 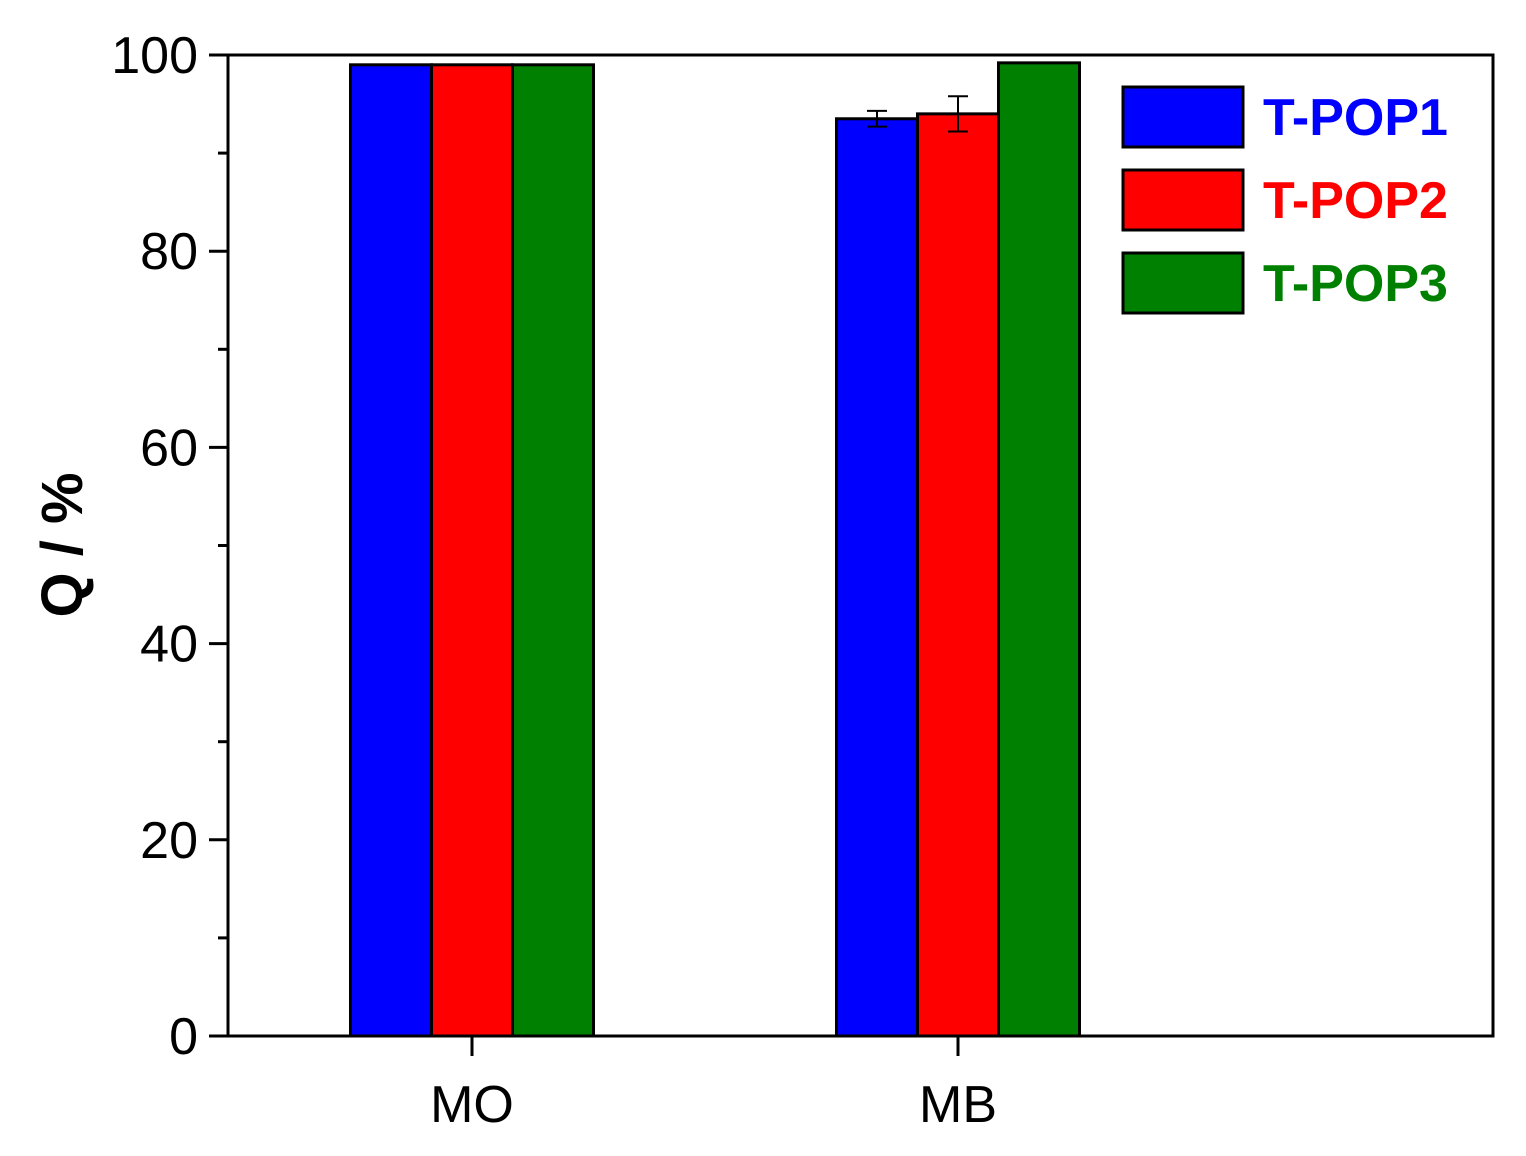 I want to click on error-bars-layer, so click(x=917, y=114).